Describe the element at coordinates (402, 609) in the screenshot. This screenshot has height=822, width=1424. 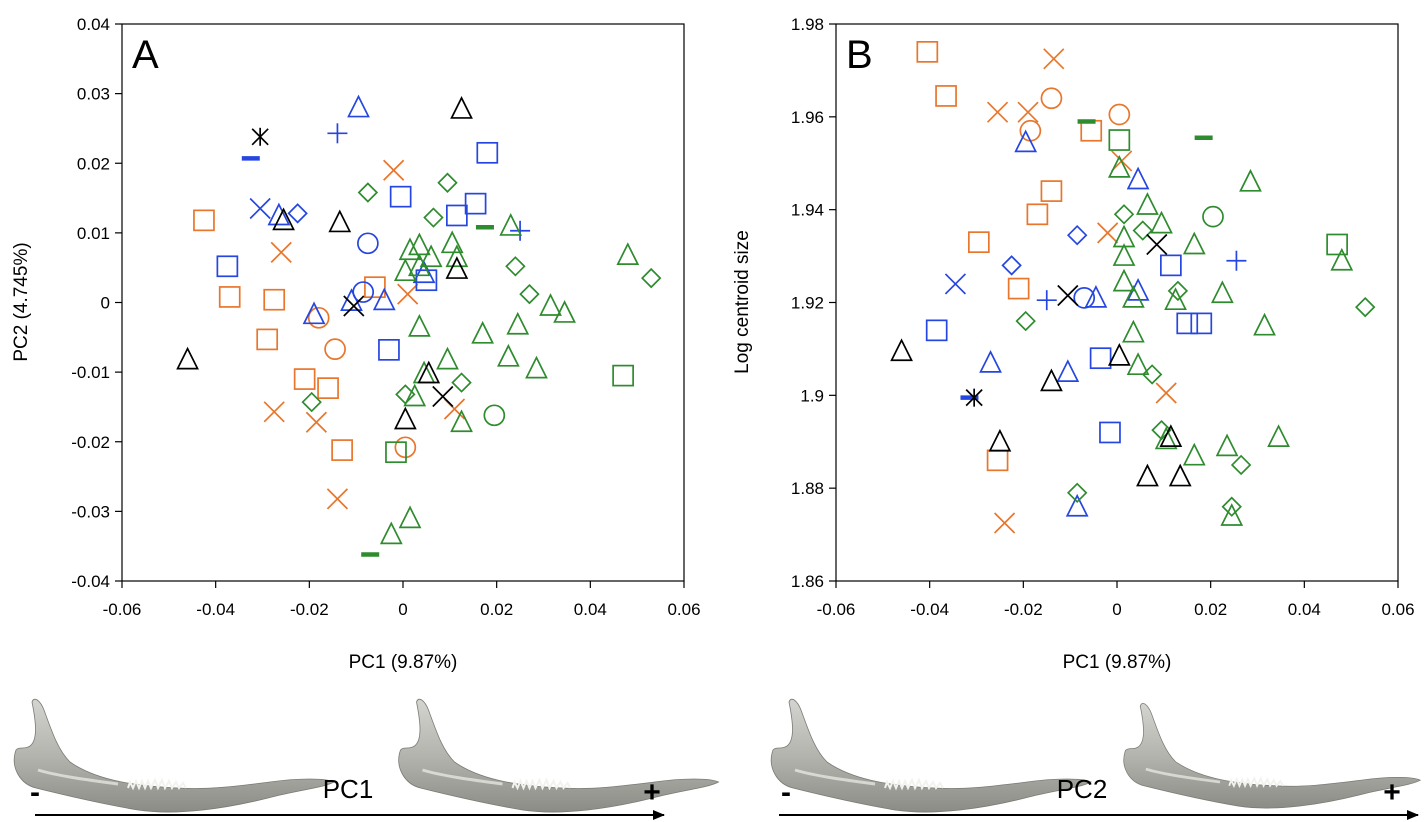
I see `panel-a-x-tick-label: 0` at that location.